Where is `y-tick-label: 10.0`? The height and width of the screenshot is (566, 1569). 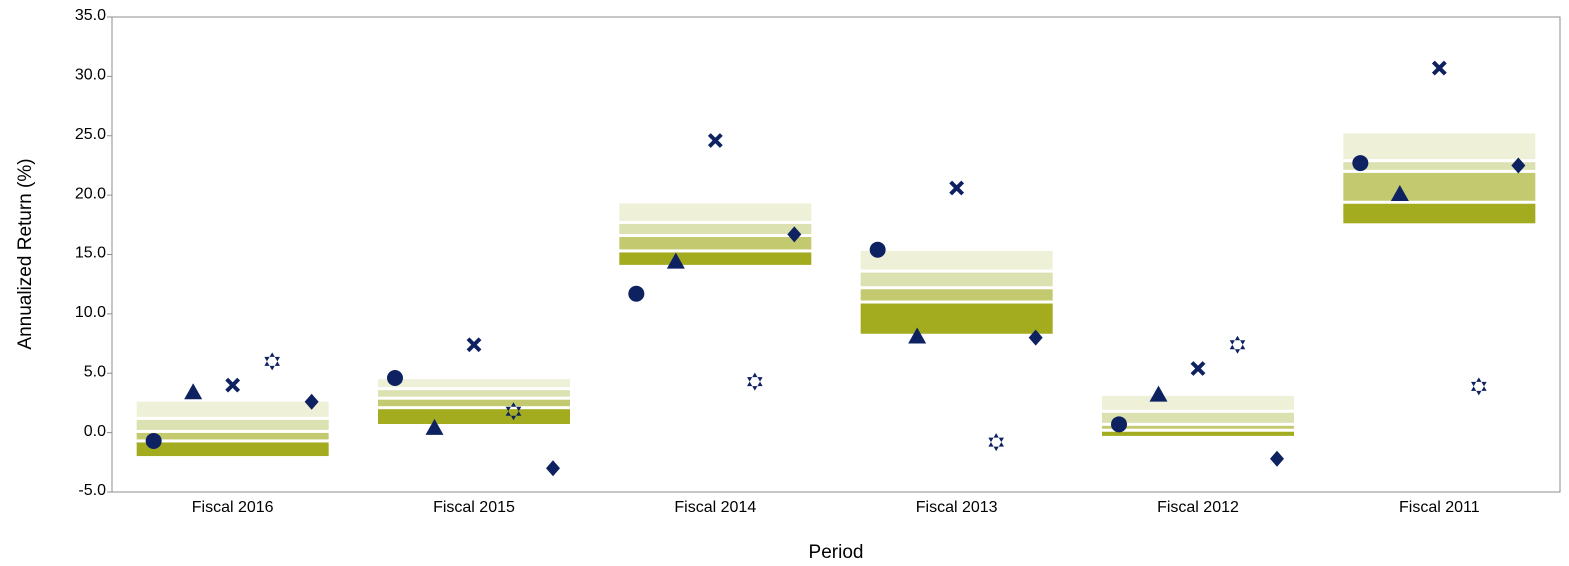 y-tick-label: 10.0 is located at coordinates (90, 312).